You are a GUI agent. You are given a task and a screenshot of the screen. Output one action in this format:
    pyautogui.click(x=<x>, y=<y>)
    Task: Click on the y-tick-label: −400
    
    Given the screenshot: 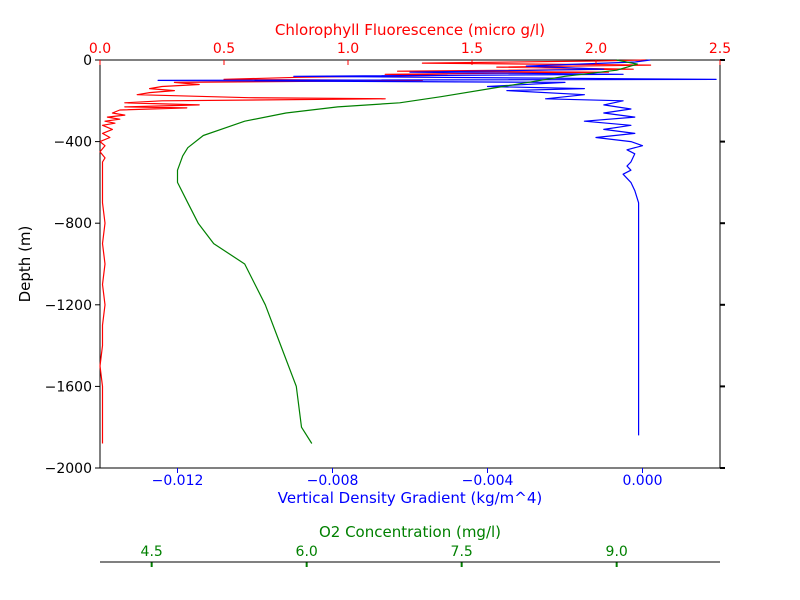 What is the action you would take?
    pyautogui.click(x=73, y=143)
    